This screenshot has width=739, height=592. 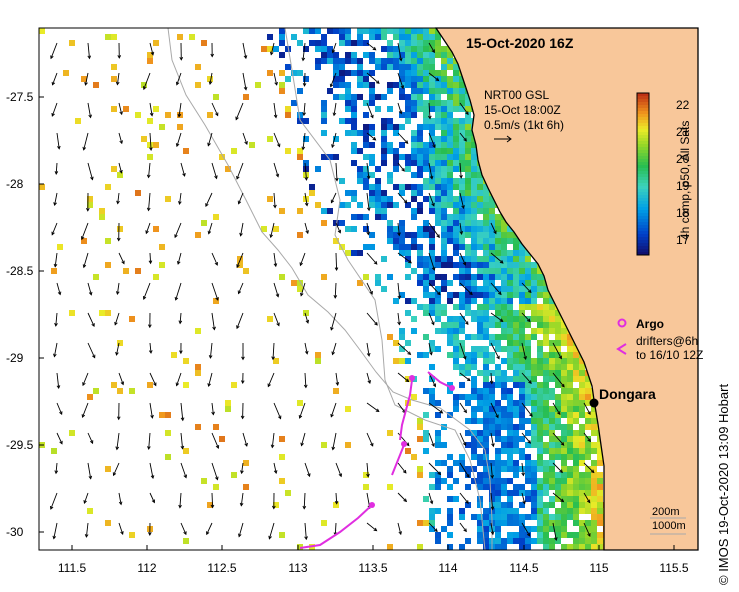 I want to click on lon-tick-label: 112.5, so click(x=222, y=568).